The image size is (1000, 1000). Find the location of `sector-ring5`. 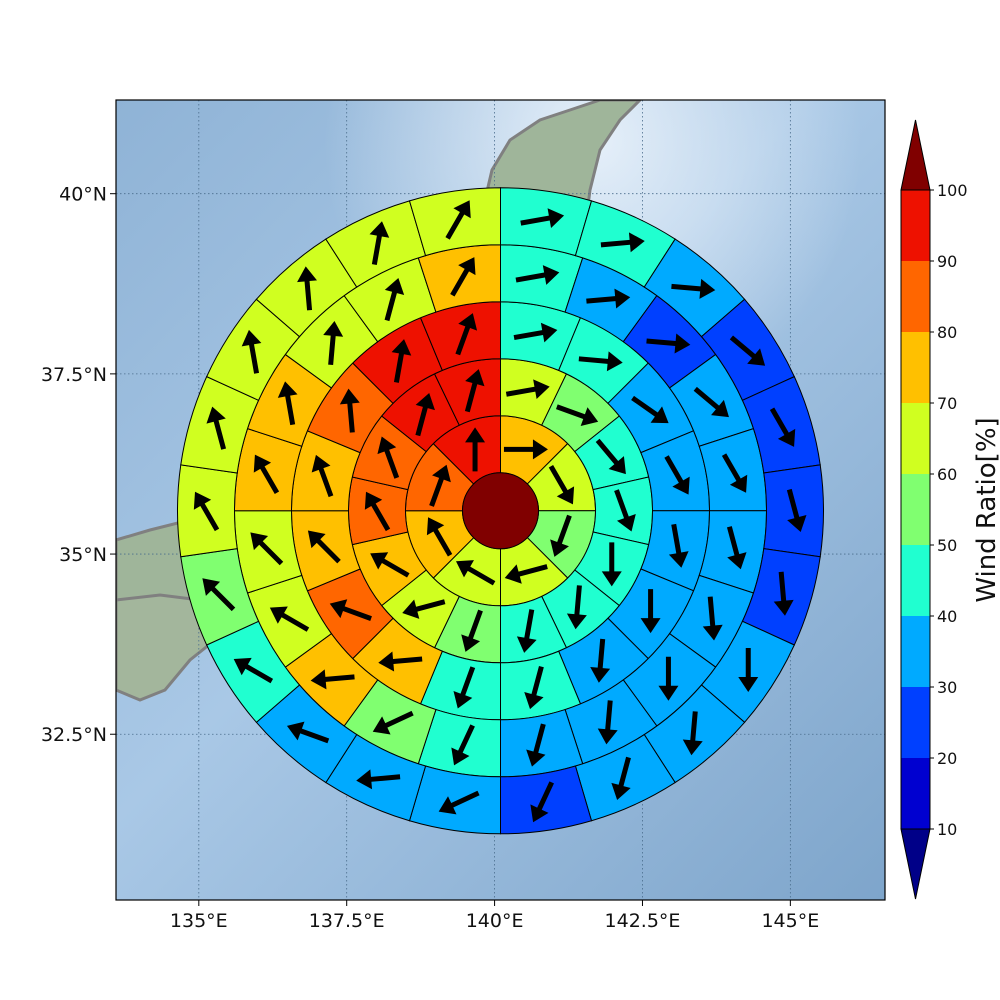

sector-ring5 is located at coordinates (546, 222).